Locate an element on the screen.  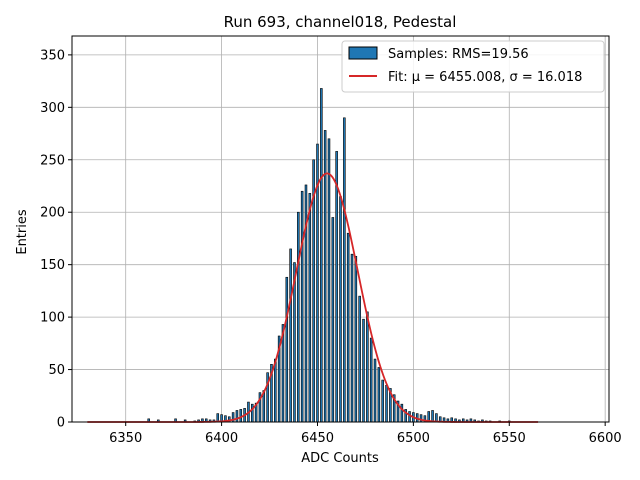
y-tick-label: 50 is located at coordinates (56, 370).